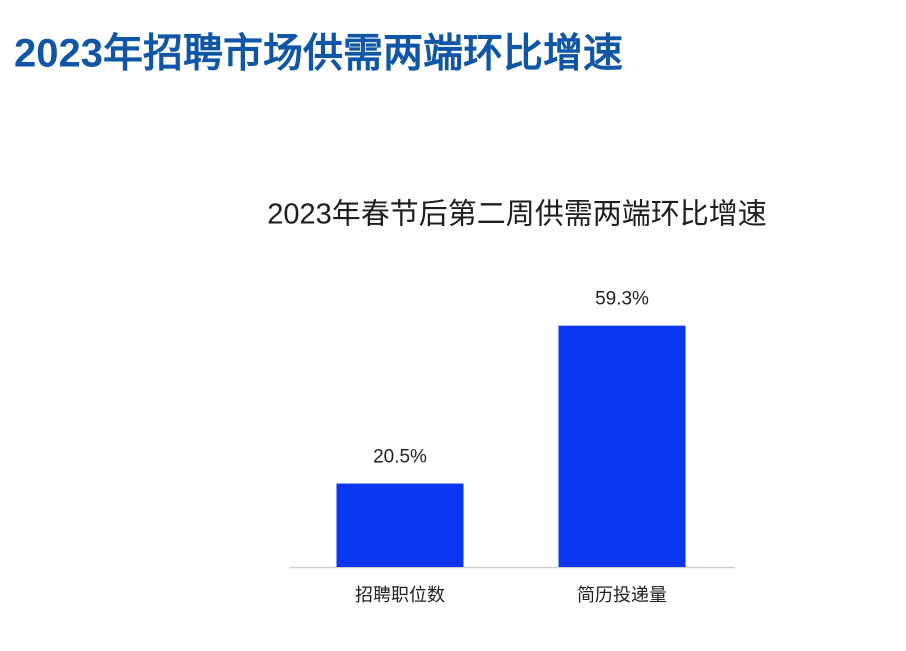  Describe the element at coordinates (400, 457) in the screenshot. I see `value-label: 20.5%` at that location.